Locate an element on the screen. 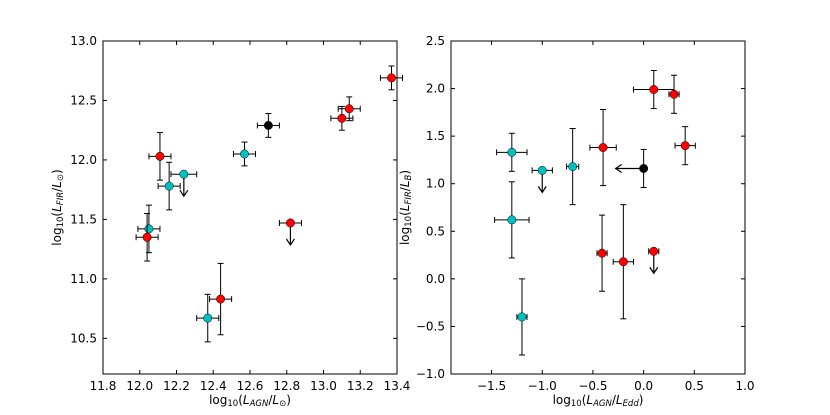 Image resolution: width=830 pixels, height=415 pixels. limit-arrowhead is located at coordinates (618, 168).